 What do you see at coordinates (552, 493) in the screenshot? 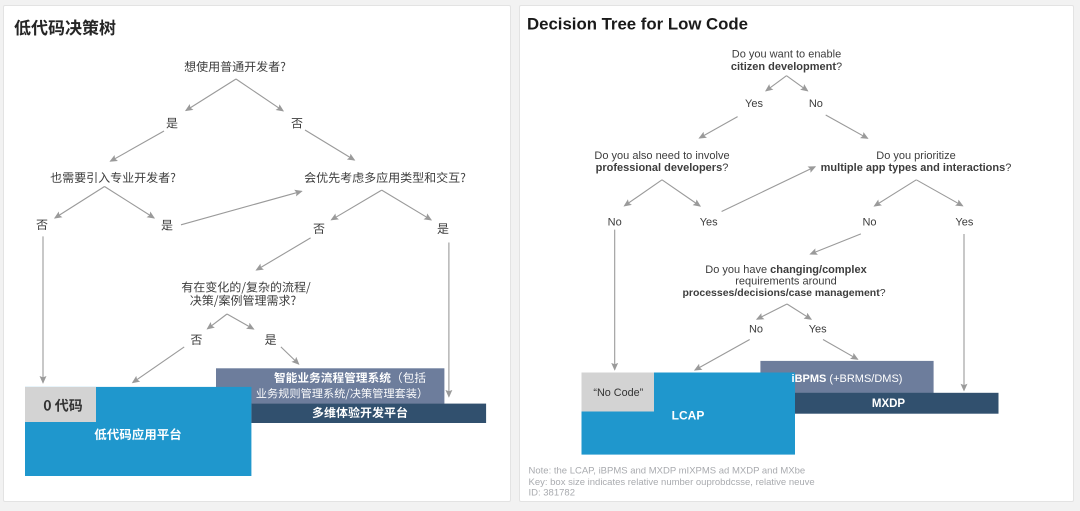
I see `svg-text: ID: 381782` at bounding box center [552, 493].